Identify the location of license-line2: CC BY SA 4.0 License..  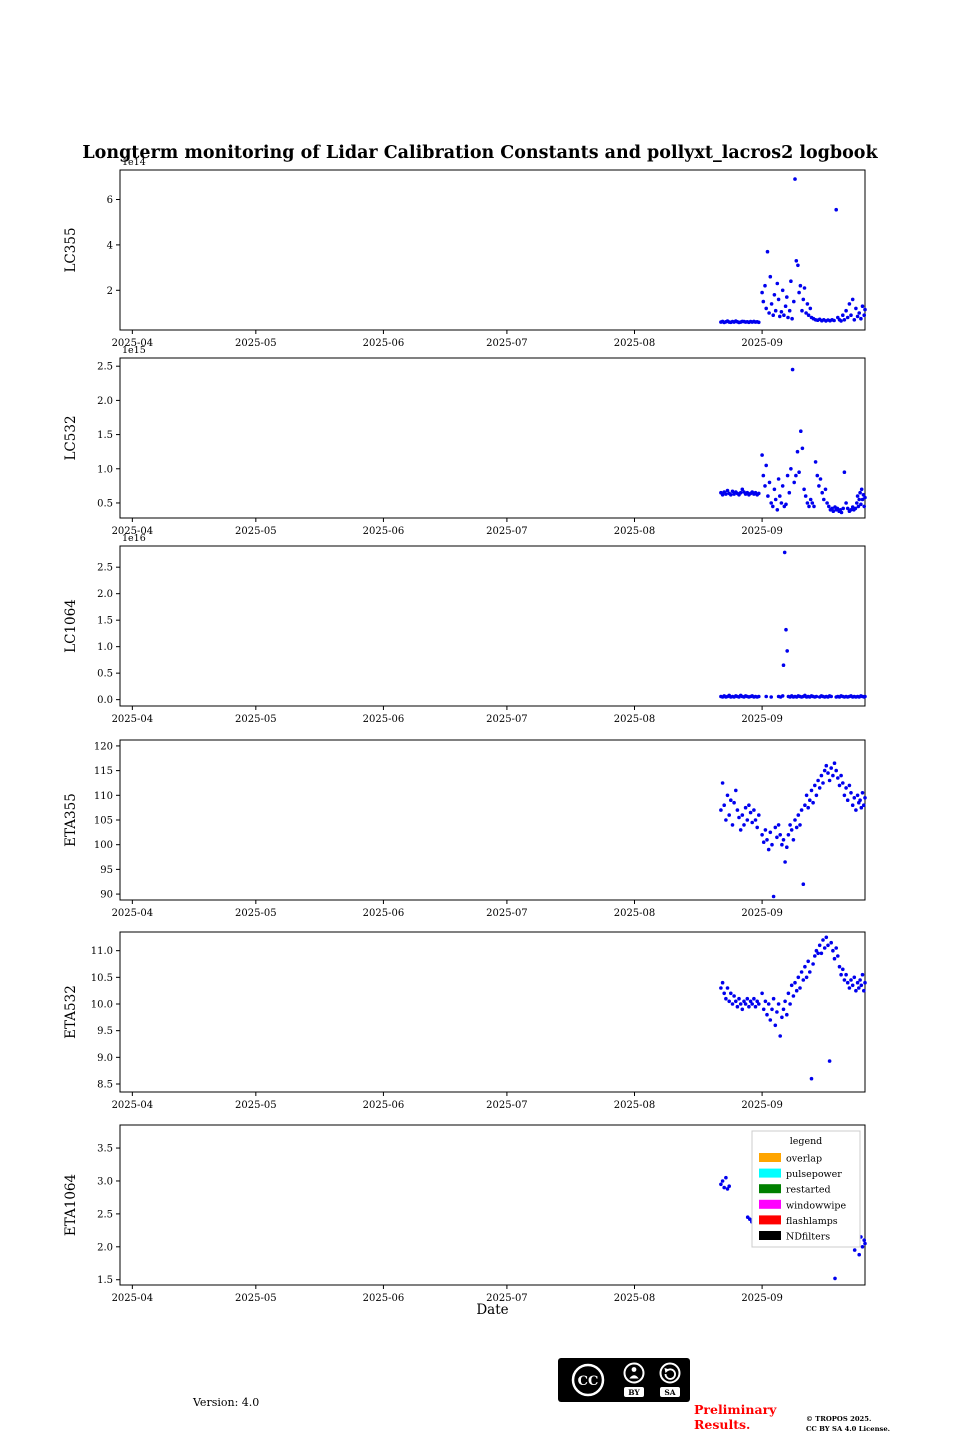
(848, 1429).